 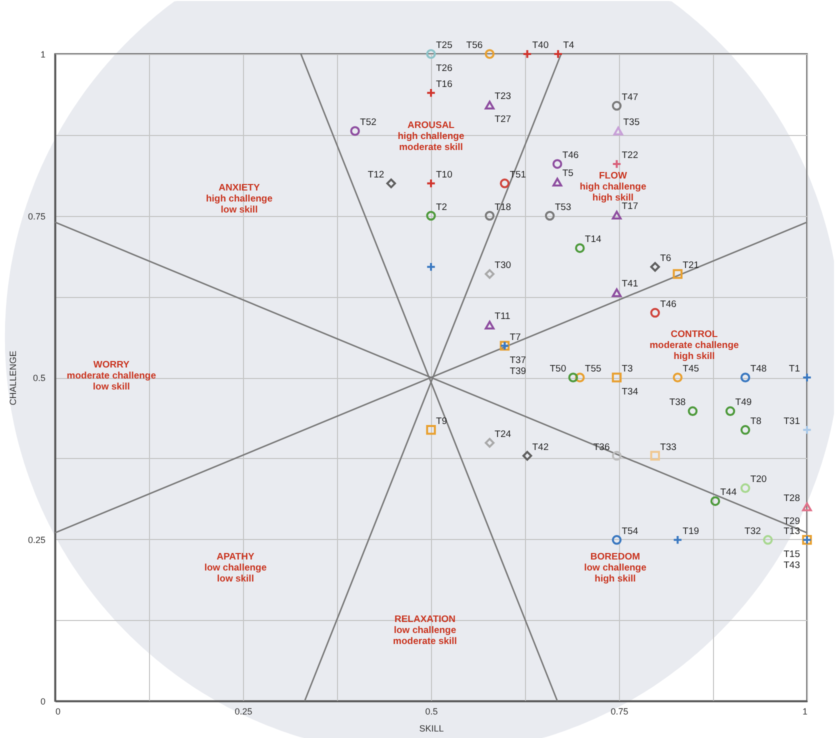 I want to click on annotation: T9, so click(x=442, y=421).